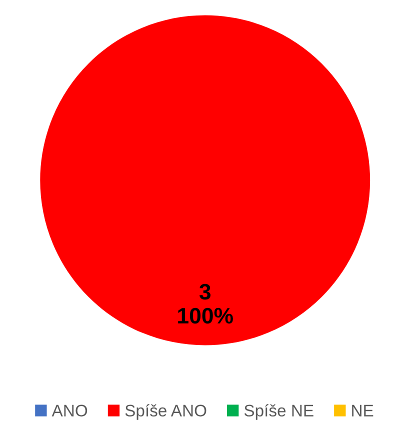  I want to click on legend-label: Spíše ANO, so click(165, 412).